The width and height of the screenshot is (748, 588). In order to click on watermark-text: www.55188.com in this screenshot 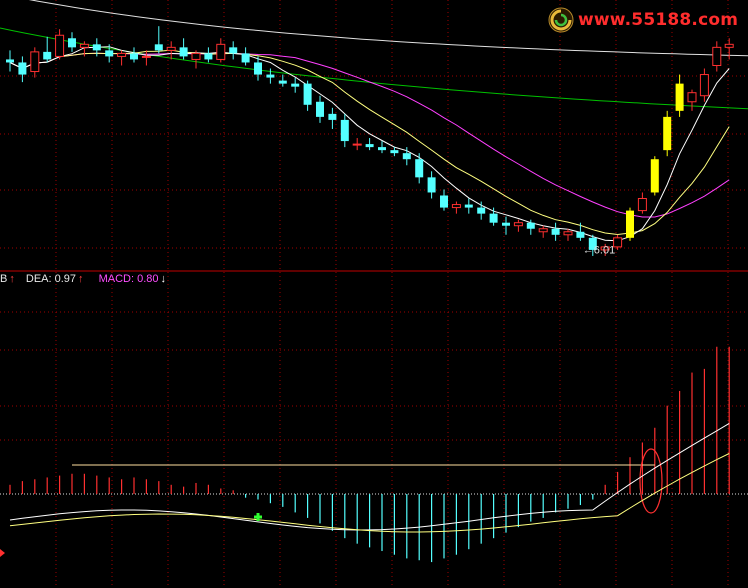, I will do `click(658, 20)`.